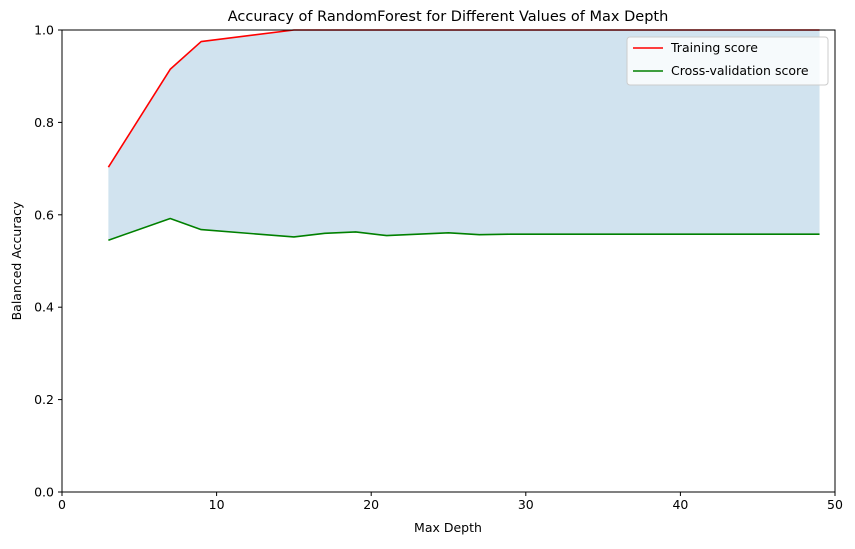 This screenshot has height=549, width=855. Describe the element at coordinates (835, 504) in the screenshot. I see `x-tick-label: 50` at that location.